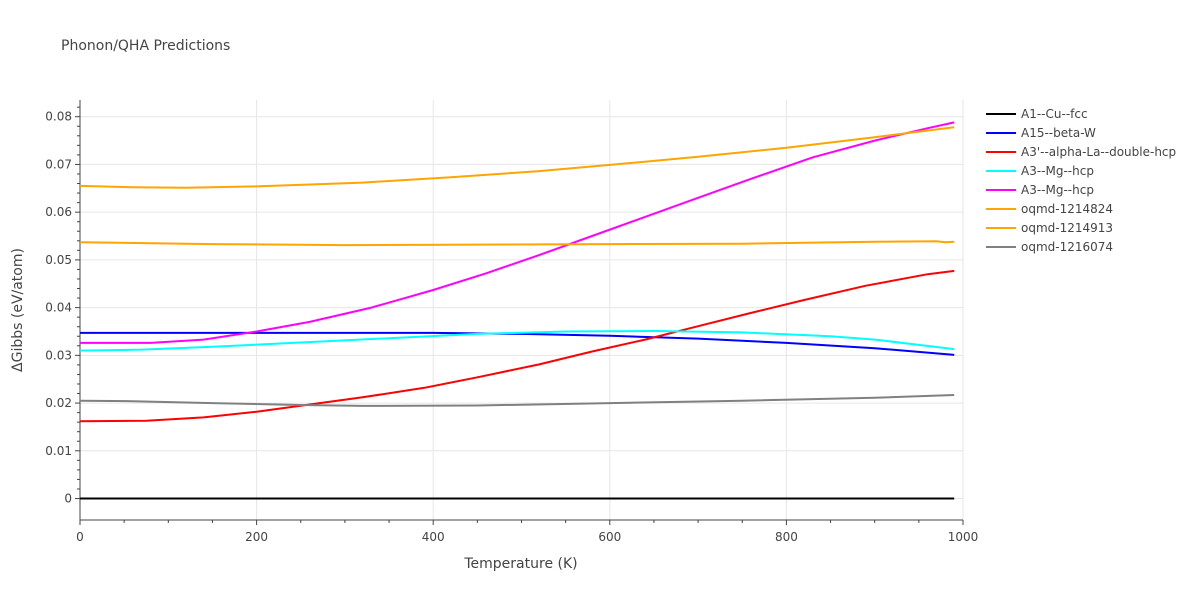 Image resolution: width=1200 pixels, height=604 pixels. What do you see at coordinates (68, 499) in the screenshot?
I see `y-tick-label: 0` at bounding box center [68, 499].